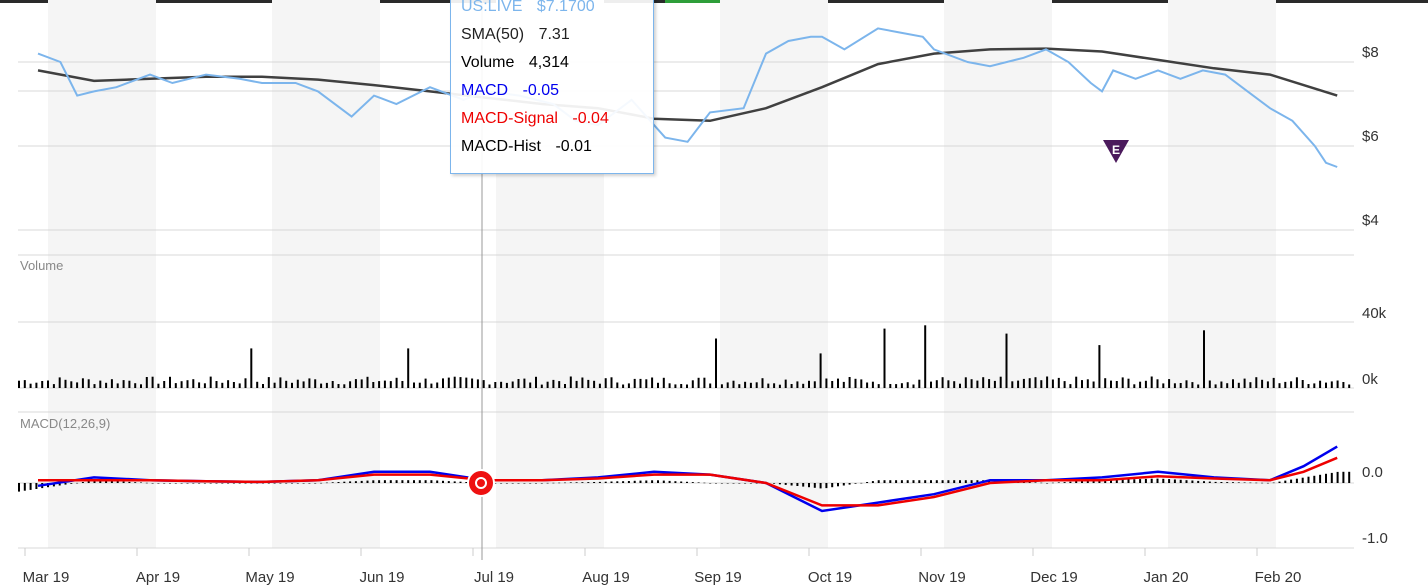 The width and height of the screenshot is (1428, 588). Describe the element at coordinates (46, 577) in the screenshot. I see `x-tick-label: Mar 19` at that location.